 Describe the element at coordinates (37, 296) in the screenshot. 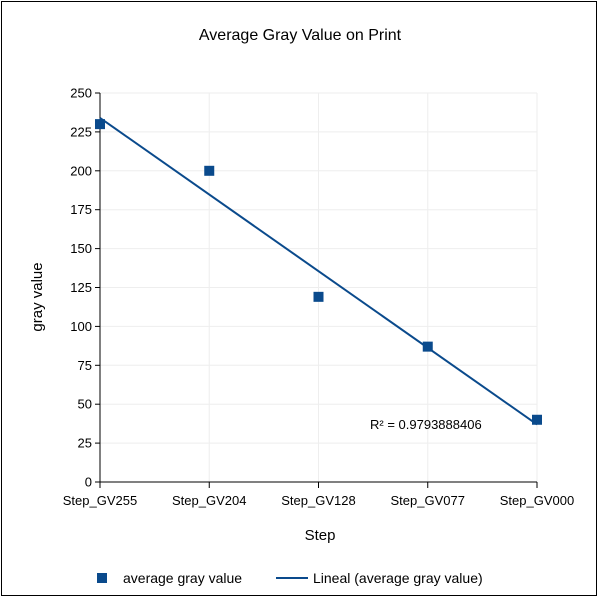

I see `y-axis-label: gray value` at that location.